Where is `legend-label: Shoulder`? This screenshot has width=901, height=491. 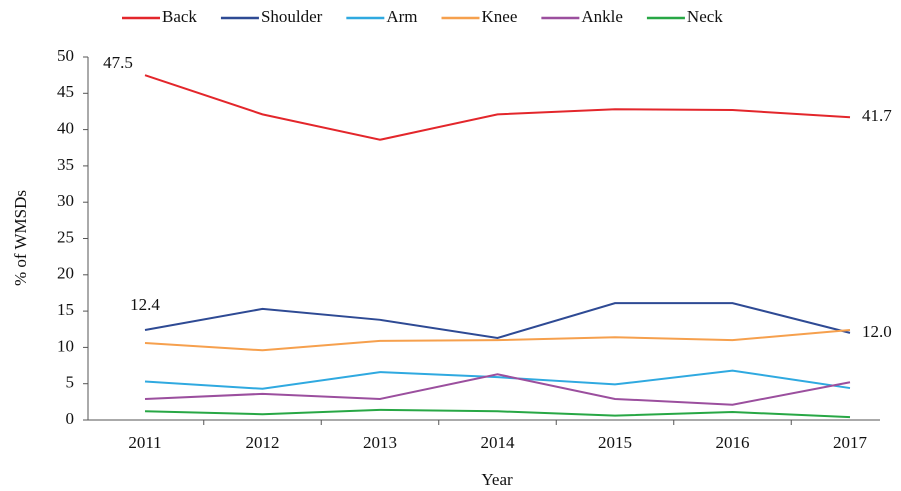
legend-label: Shoulder is located at coordinates (292, 16).